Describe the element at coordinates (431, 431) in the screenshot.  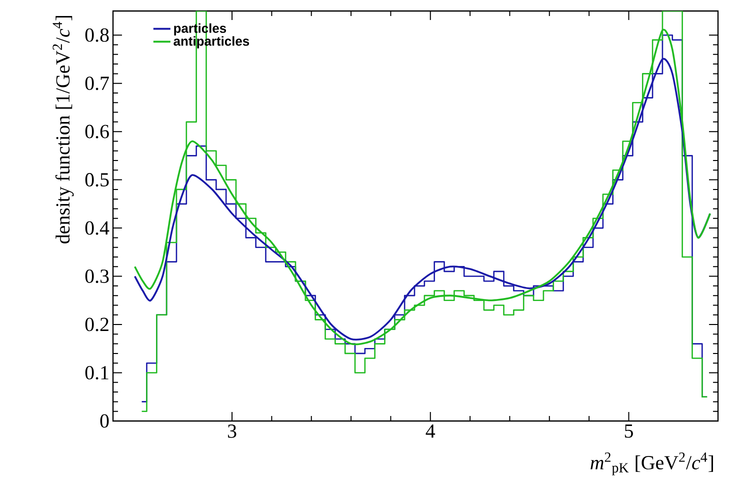
I see `x-tick-label: 4` at that location.